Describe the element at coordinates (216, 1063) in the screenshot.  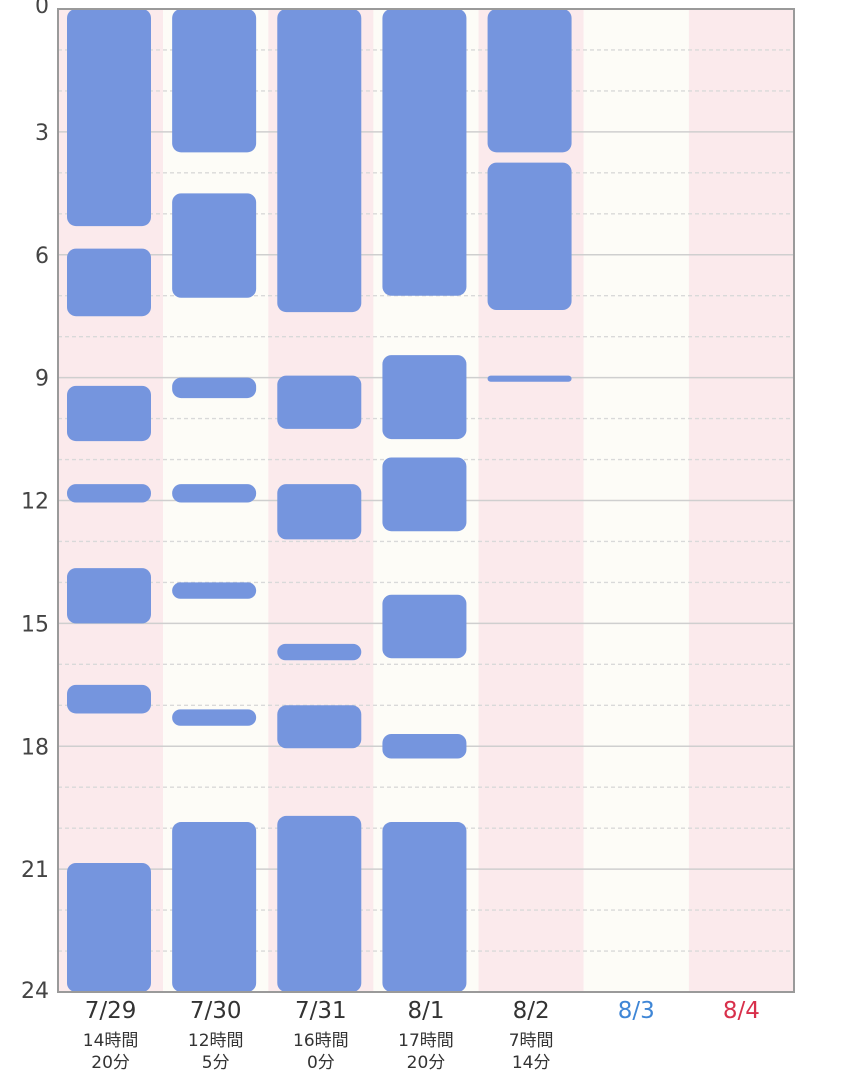
I see `x-total-minutes-label: 5分` at that location.